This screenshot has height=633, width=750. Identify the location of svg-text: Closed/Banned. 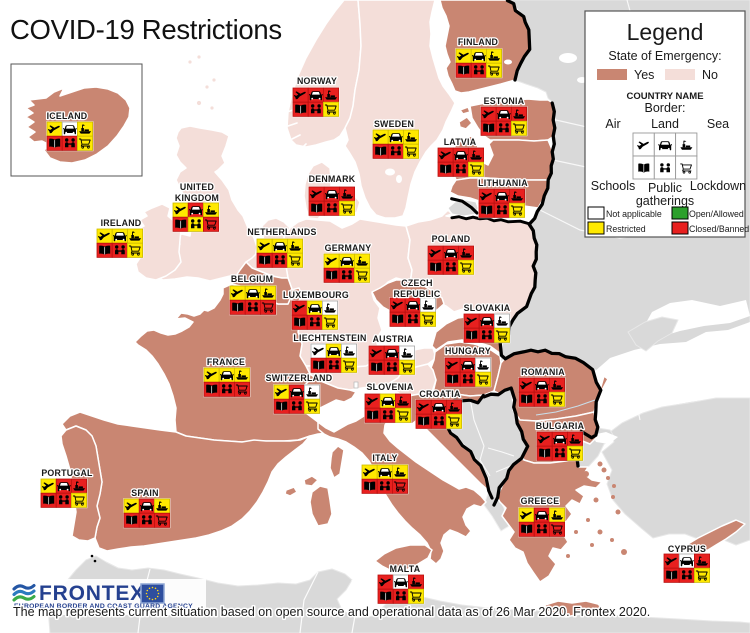
(719, 229).